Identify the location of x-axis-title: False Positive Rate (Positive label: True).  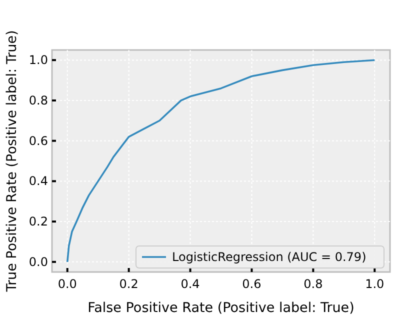
(221, 308).